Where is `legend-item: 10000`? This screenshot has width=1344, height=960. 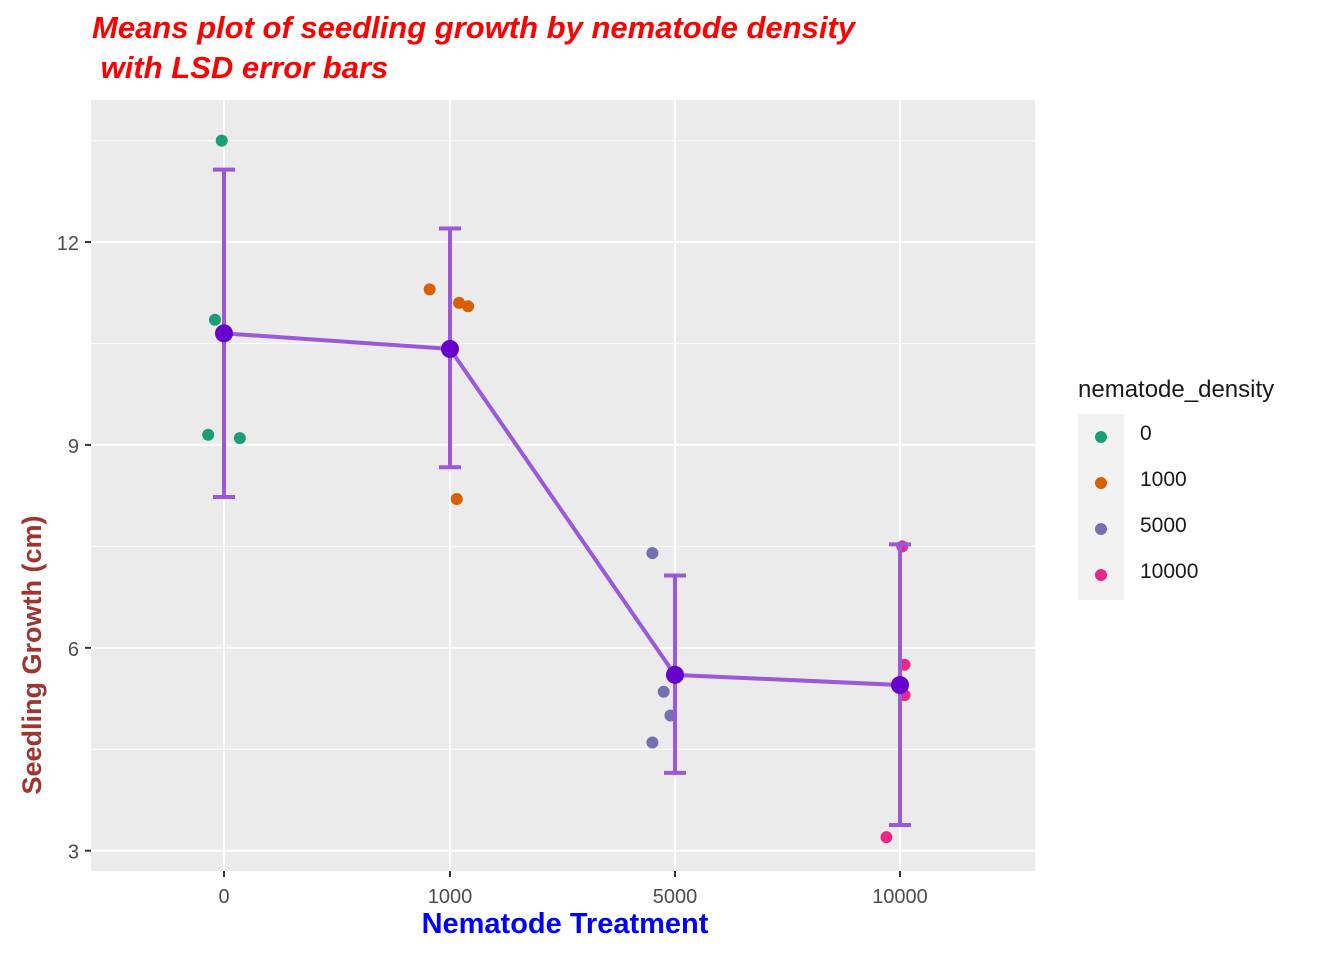
legend-item: 10000 is located at coordinates (1178, 575).